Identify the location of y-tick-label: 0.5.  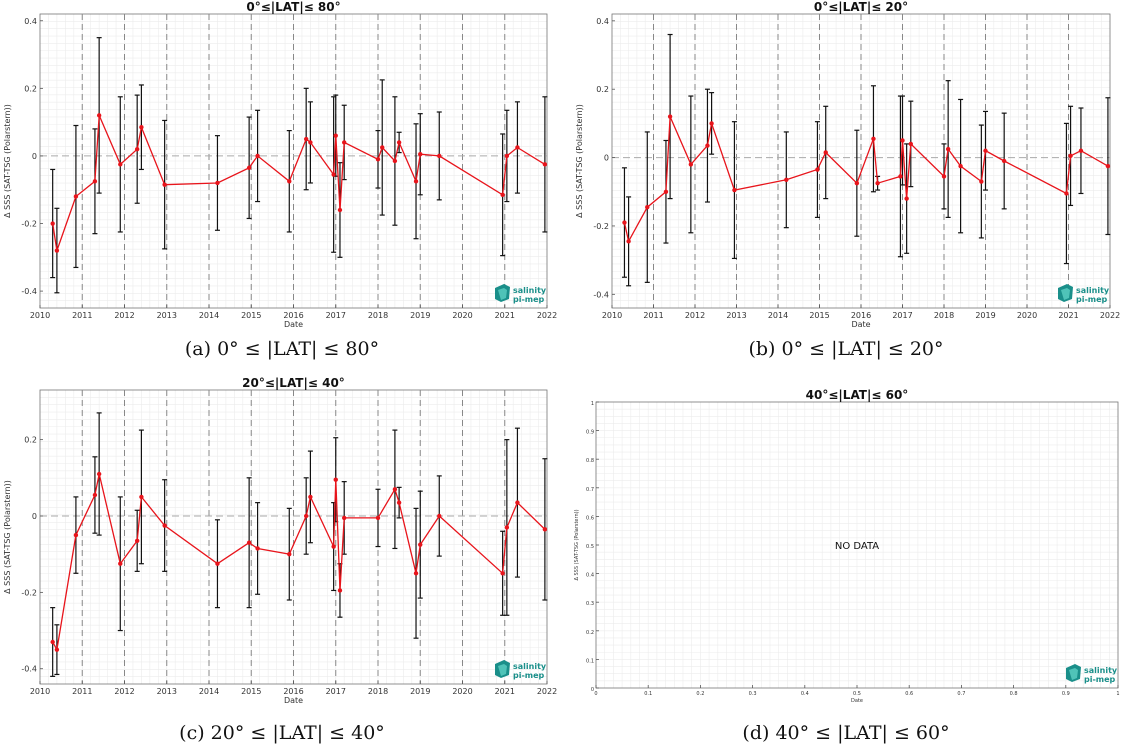
(590, 547).